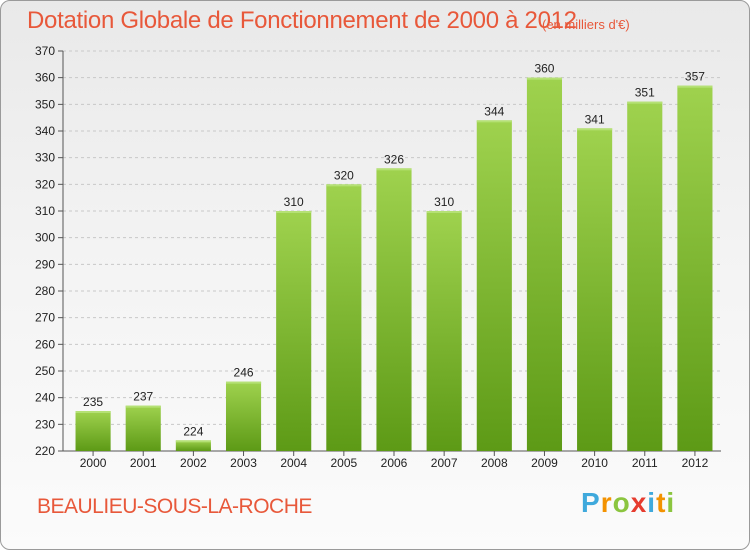 The image size is (750, 550). I want to click on x-tick-label: 2005, so click(343, 463).